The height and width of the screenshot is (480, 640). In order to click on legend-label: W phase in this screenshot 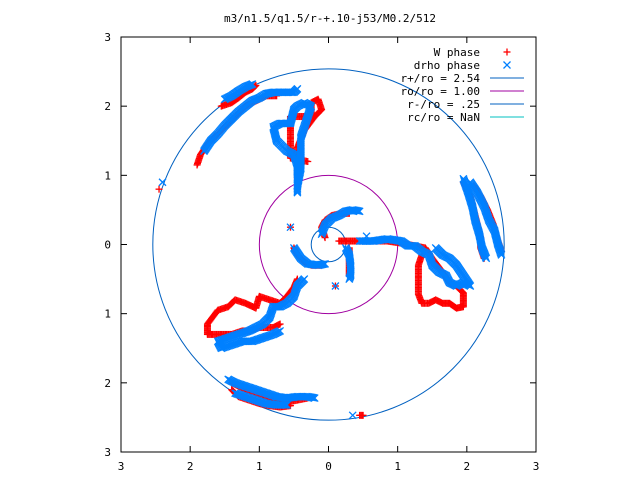, I will do `click(457, 52)`.